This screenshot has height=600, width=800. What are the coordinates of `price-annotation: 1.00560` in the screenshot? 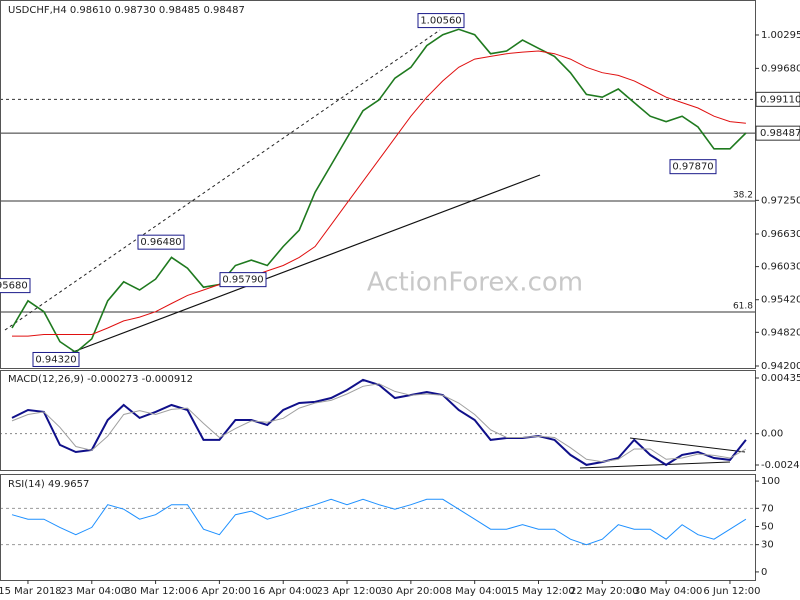 It's located at (440, 21).